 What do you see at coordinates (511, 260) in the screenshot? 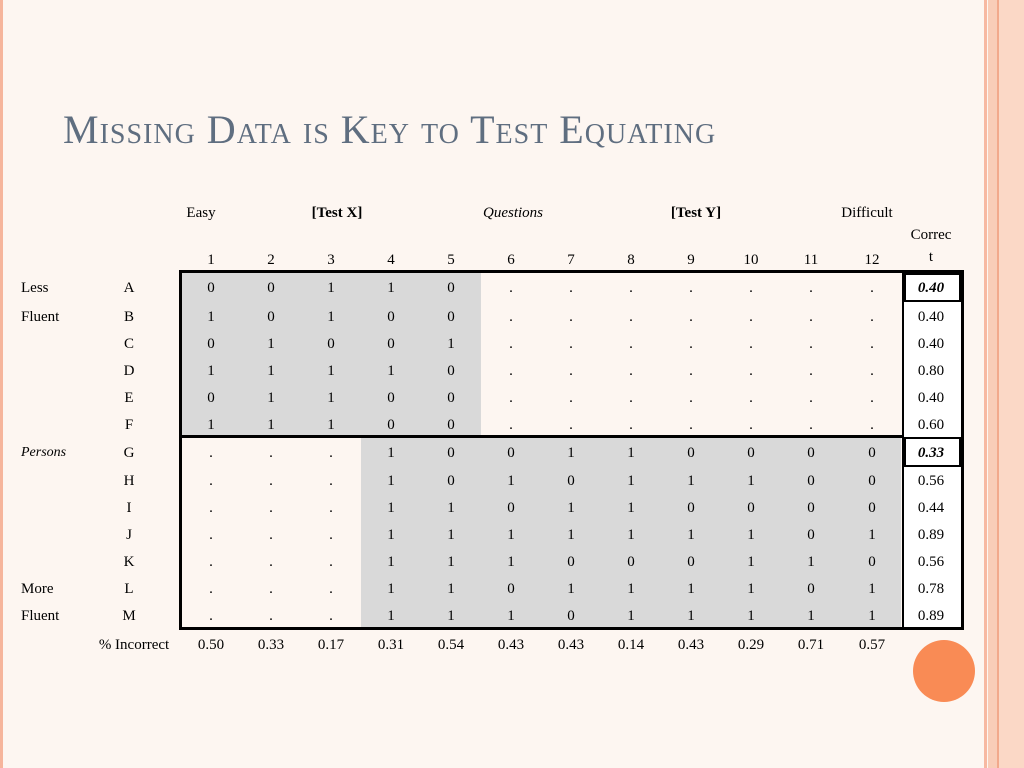
I see `column-number: 6` at bounding box center [511, 260].